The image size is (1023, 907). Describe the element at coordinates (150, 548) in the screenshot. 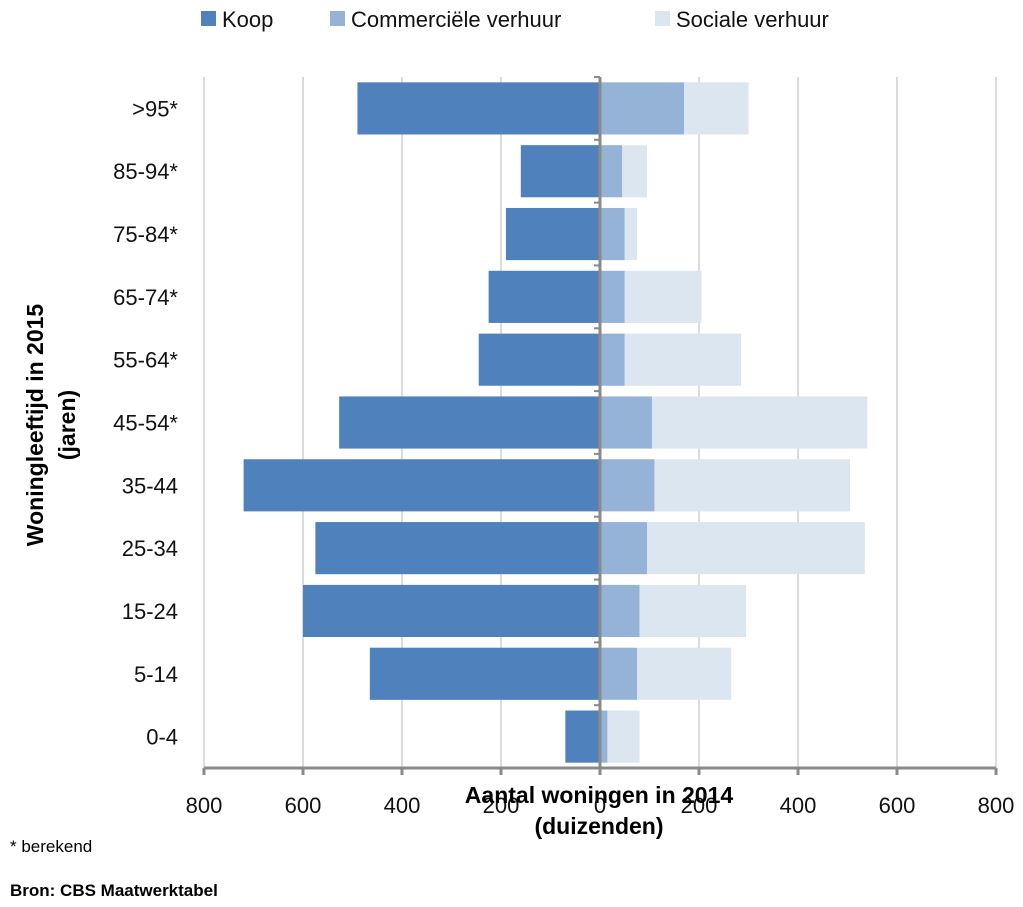

I see `y-tick-label: 25-34` at that location.